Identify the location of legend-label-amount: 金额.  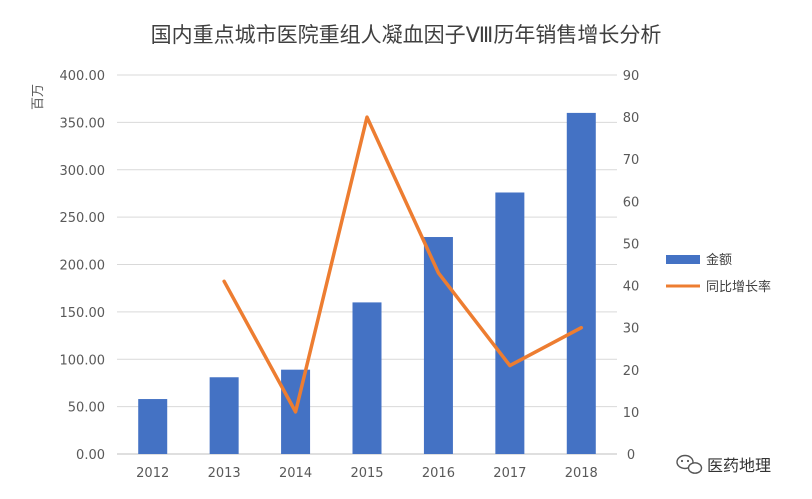
(719, 260).